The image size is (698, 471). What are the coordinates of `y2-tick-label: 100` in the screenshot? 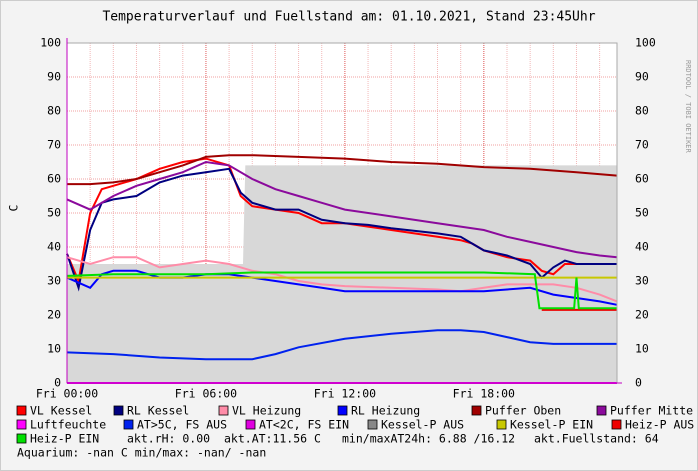 It's located at (645, 43).